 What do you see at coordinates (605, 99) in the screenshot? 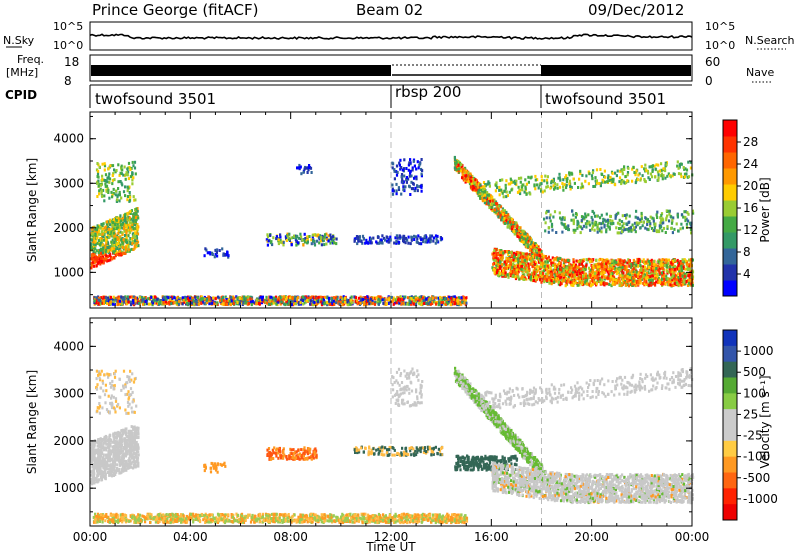
I see `cpid-mode-3: twofsound 3501` at bounding box center [605, 99].